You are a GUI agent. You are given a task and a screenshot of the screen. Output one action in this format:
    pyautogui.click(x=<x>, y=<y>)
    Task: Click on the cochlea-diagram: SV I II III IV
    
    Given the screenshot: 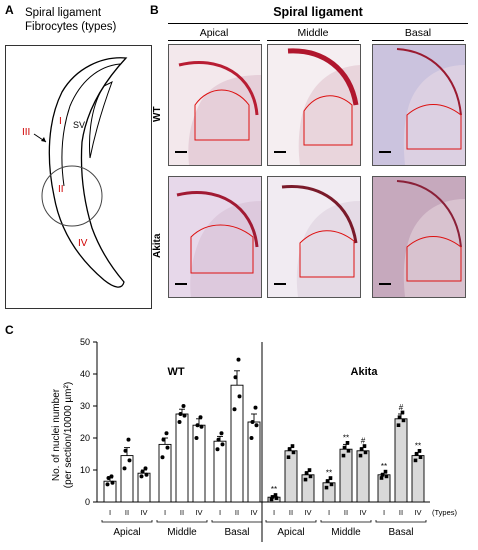 What is the action you would take?
    pyautogui.click(x=75, y=172)
    